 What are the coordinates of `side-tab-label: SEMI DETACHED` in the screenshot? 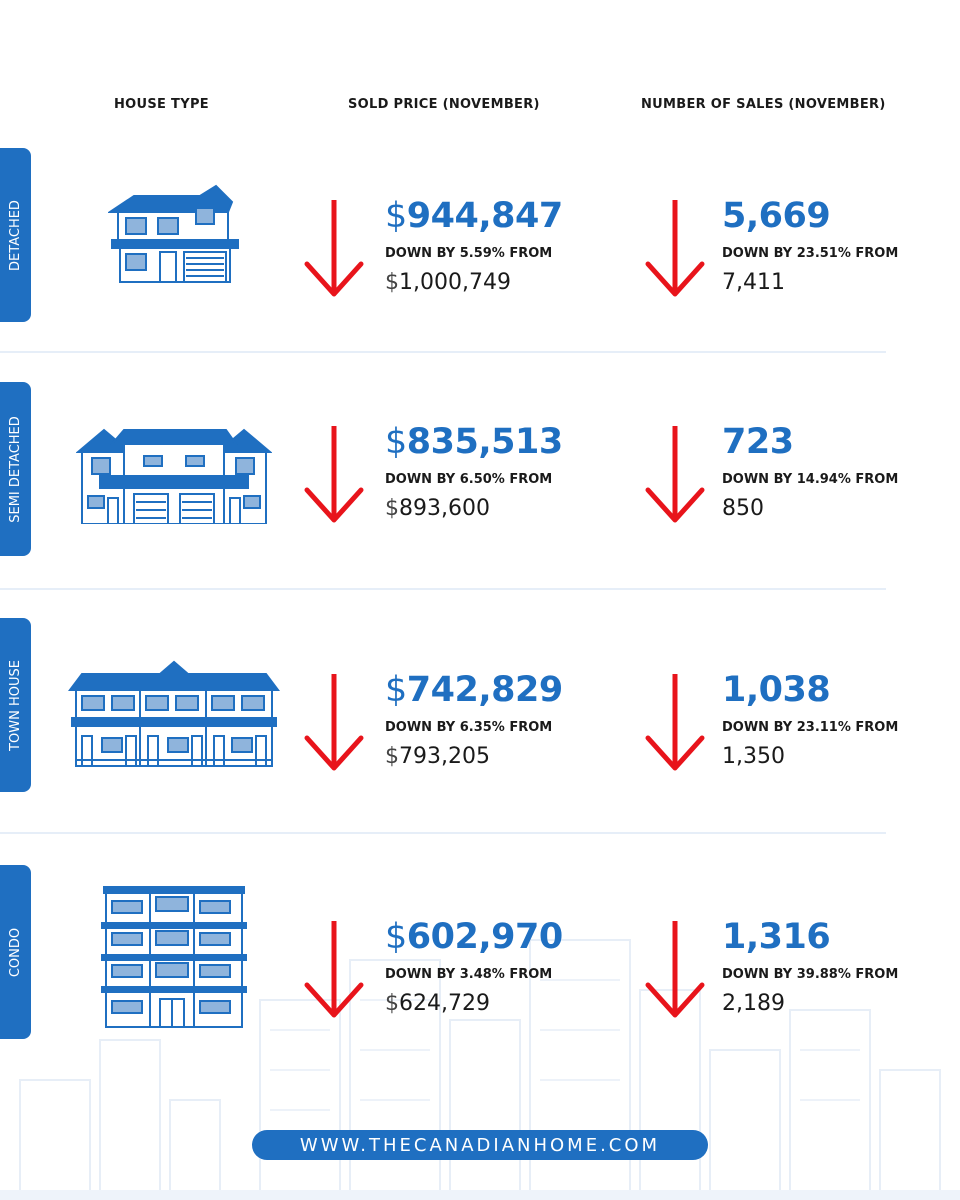 It's located at (16, 469).